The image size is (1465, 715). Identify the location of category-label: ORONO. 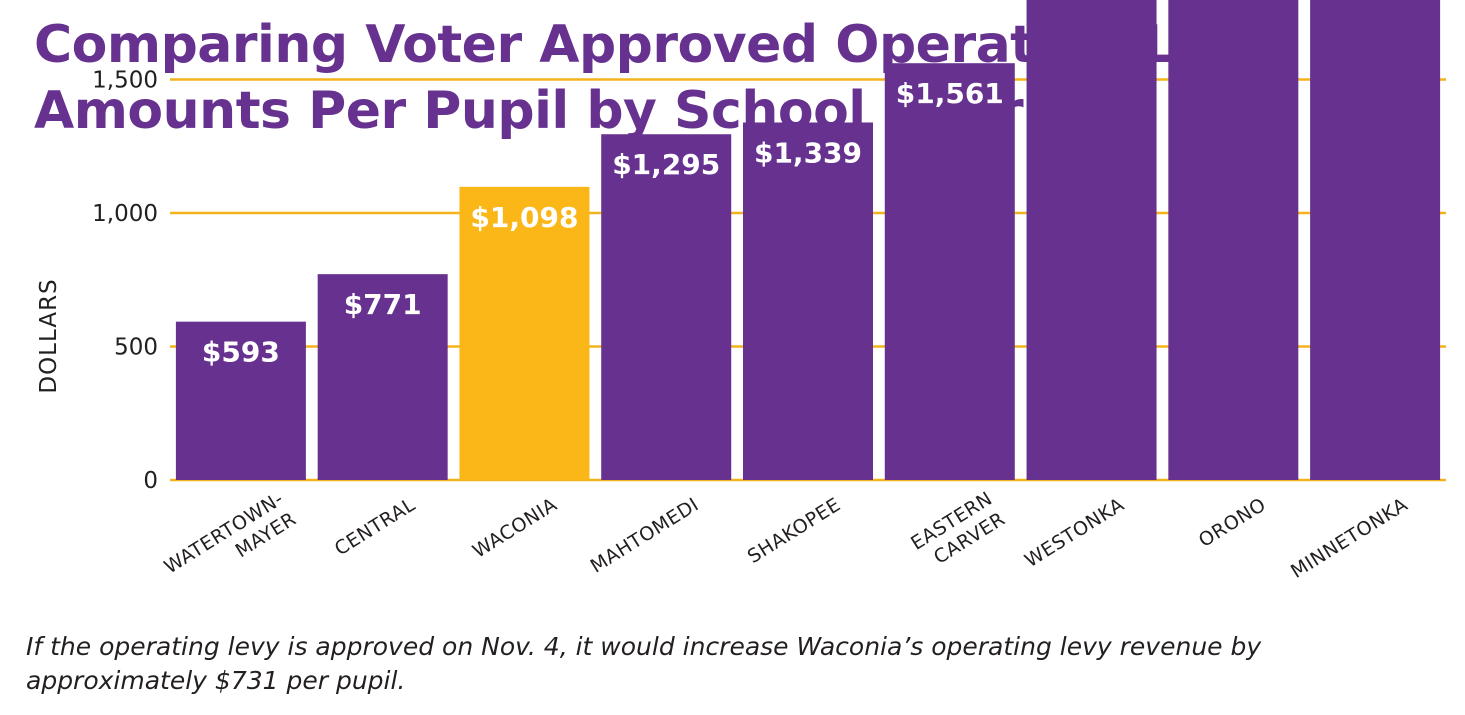
(1232, 523).